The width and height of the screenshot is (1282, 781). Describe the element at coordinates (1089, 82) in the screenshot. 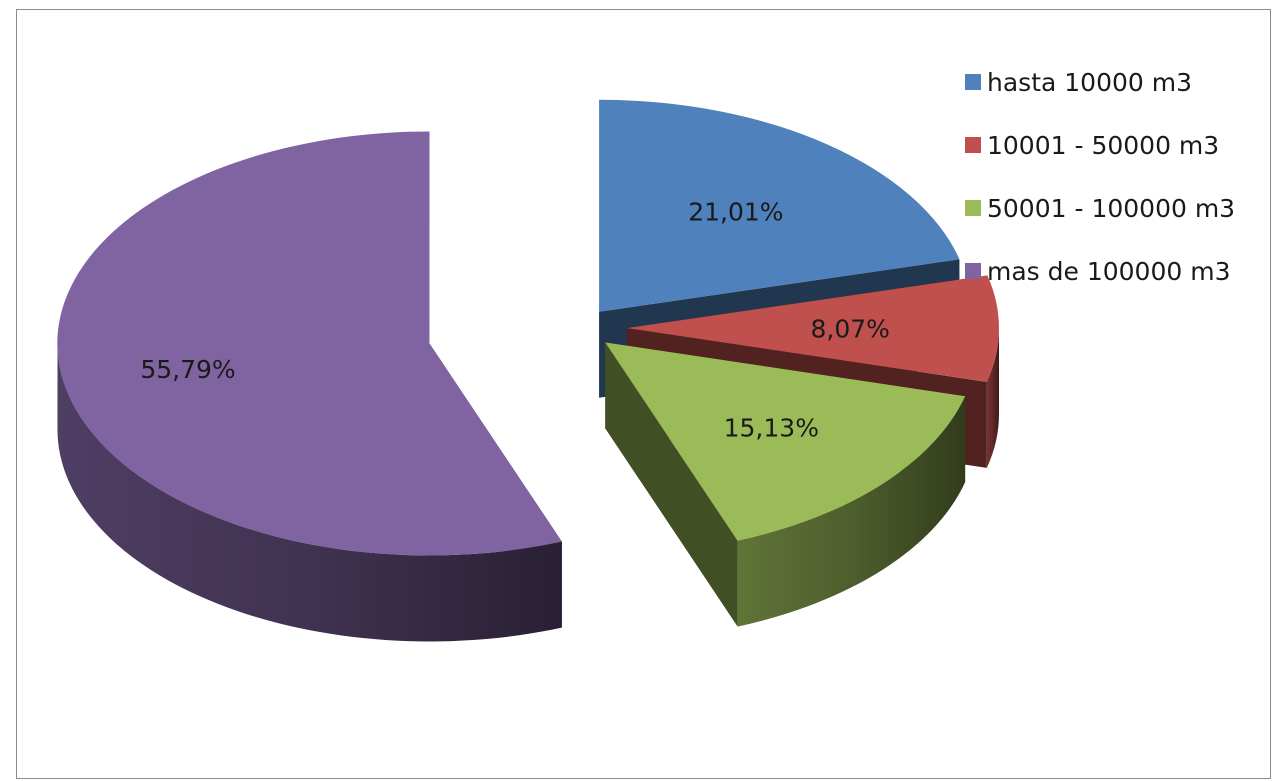

I see `legend-label: hasta 10000 m3` at that location.